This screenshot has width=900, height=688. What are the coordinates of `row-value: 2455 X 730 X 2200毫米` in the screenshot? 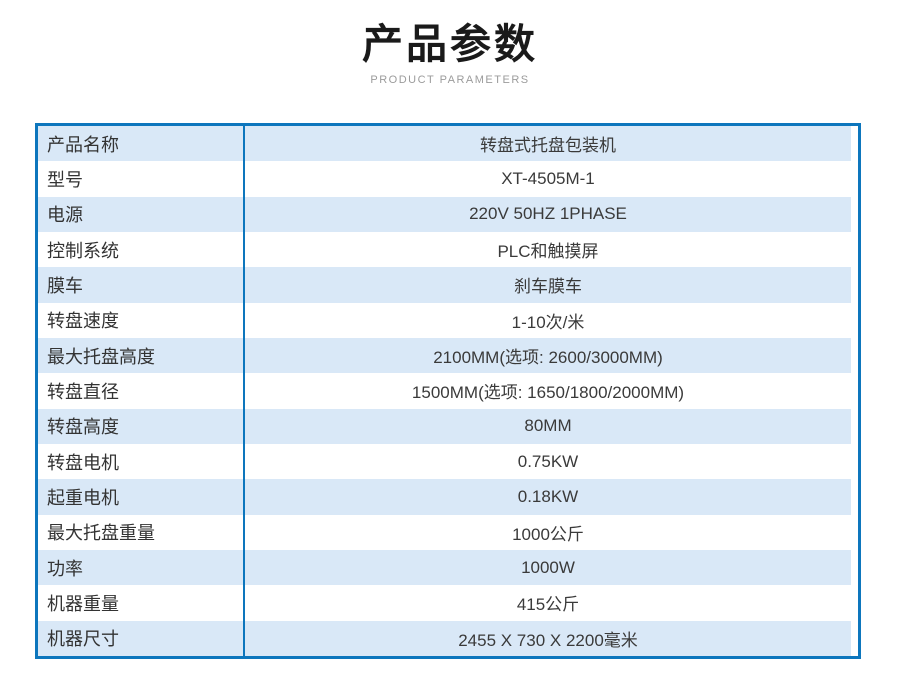 It's located at (548, 638).